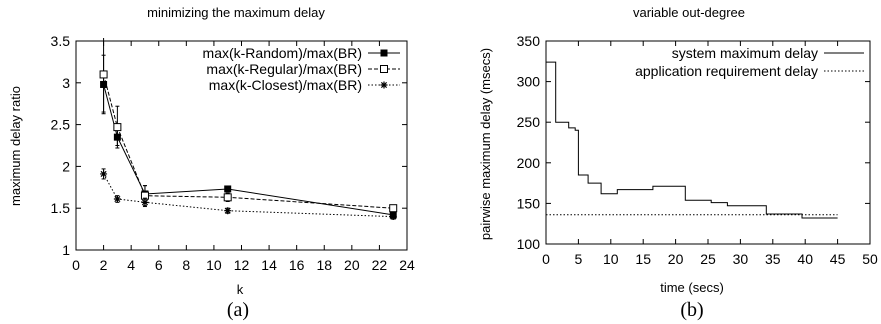 The width and height of the screenshot is (881, 324). Describe the element at coordinates (284, 69) in the screenshot. I see `chart-a-series-2-legend-label: max(k-Regular)/max(BR)` at that location.